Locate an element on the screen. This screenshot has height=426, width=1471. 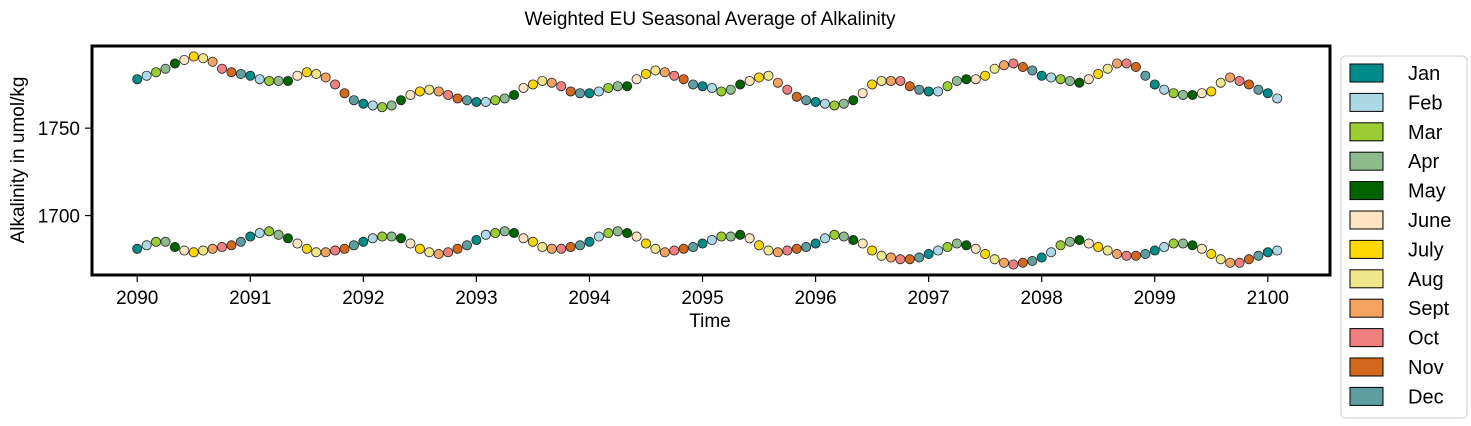
x-tick-label: 2091 is located at coordinates (250, 298).